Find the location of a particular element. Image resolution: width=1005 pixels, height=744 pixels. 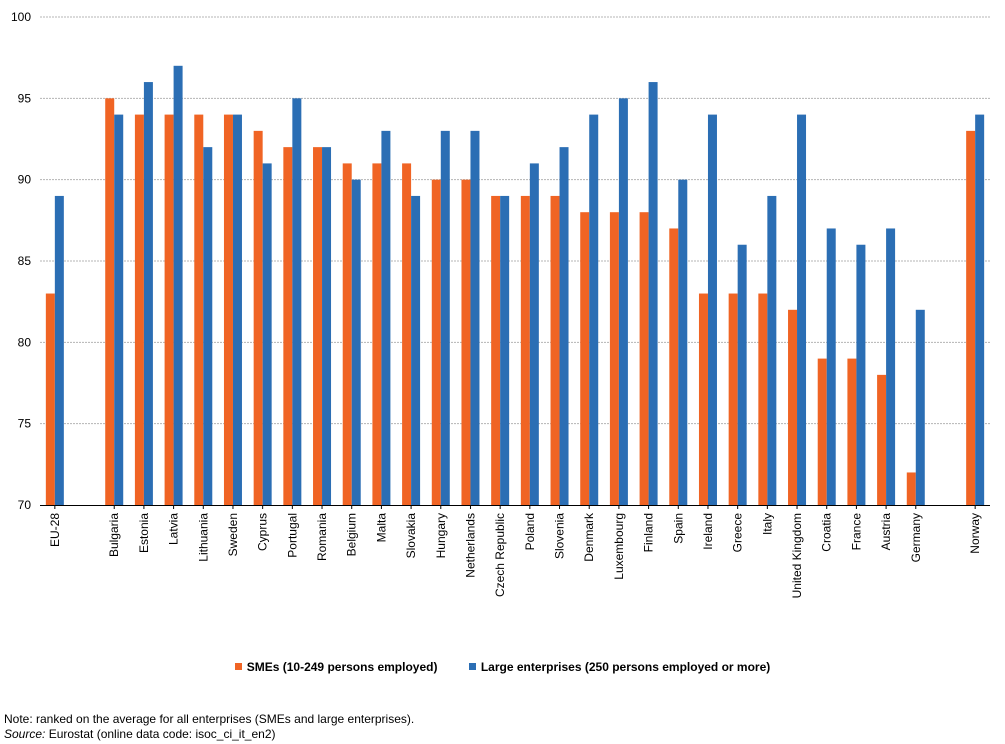

legend-label-smes: SMEs (10-249 persons employed) is located at coordinates (342, 667).